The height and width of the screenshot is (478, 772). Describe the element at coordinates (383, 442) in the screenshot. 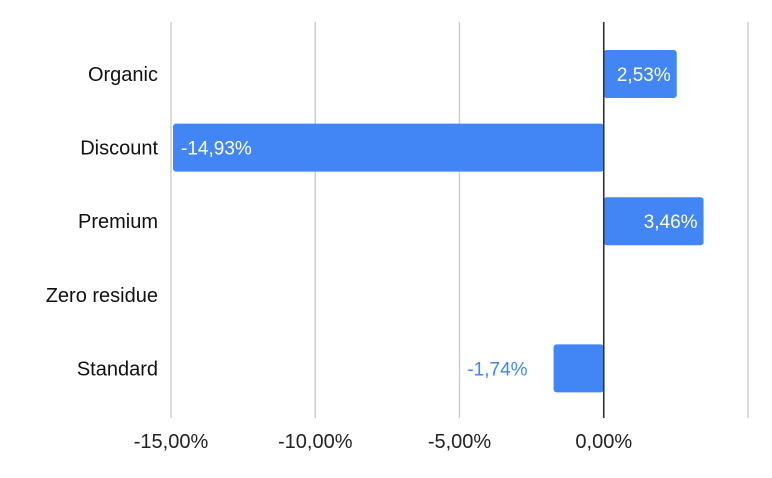

I see `x-tick-labels: -15,00% -10,00% -5,00% 0,00%` at that location.